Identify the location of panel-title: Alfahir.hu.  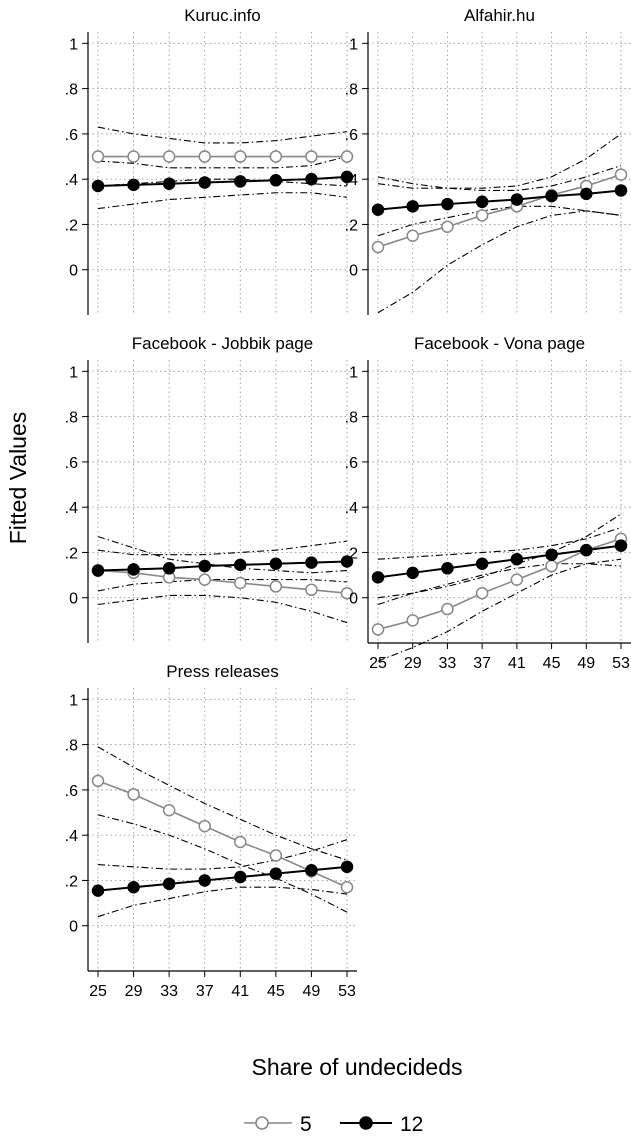
(499, 15).